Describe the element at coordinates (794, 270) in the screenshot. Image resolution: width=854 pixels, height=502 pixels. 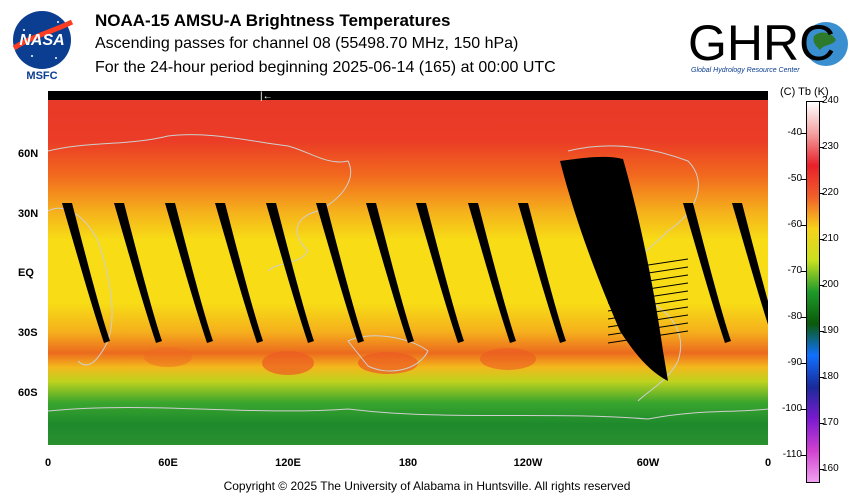
I see `colorbar-celsius-tick: -70` at that location.